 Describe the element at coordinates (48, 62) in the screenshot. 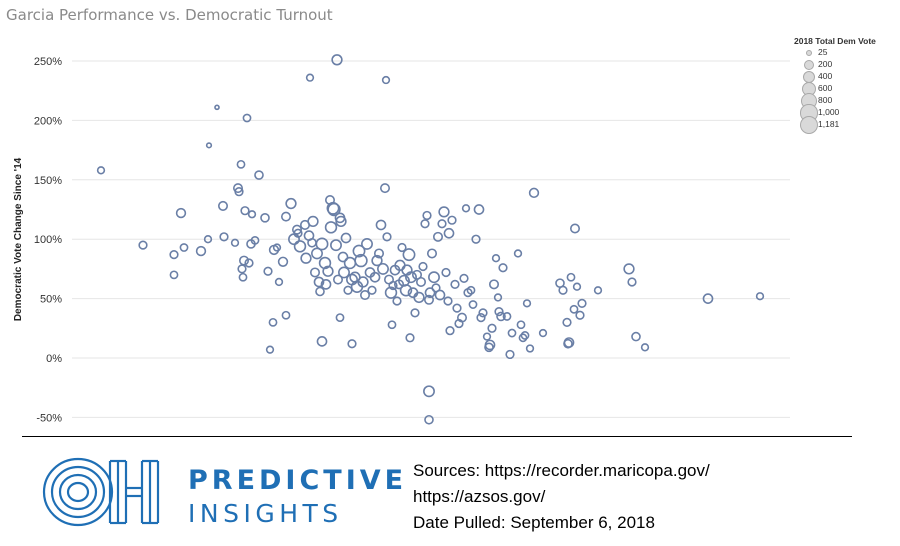

I see `y-tick-label: 250%` at that location.